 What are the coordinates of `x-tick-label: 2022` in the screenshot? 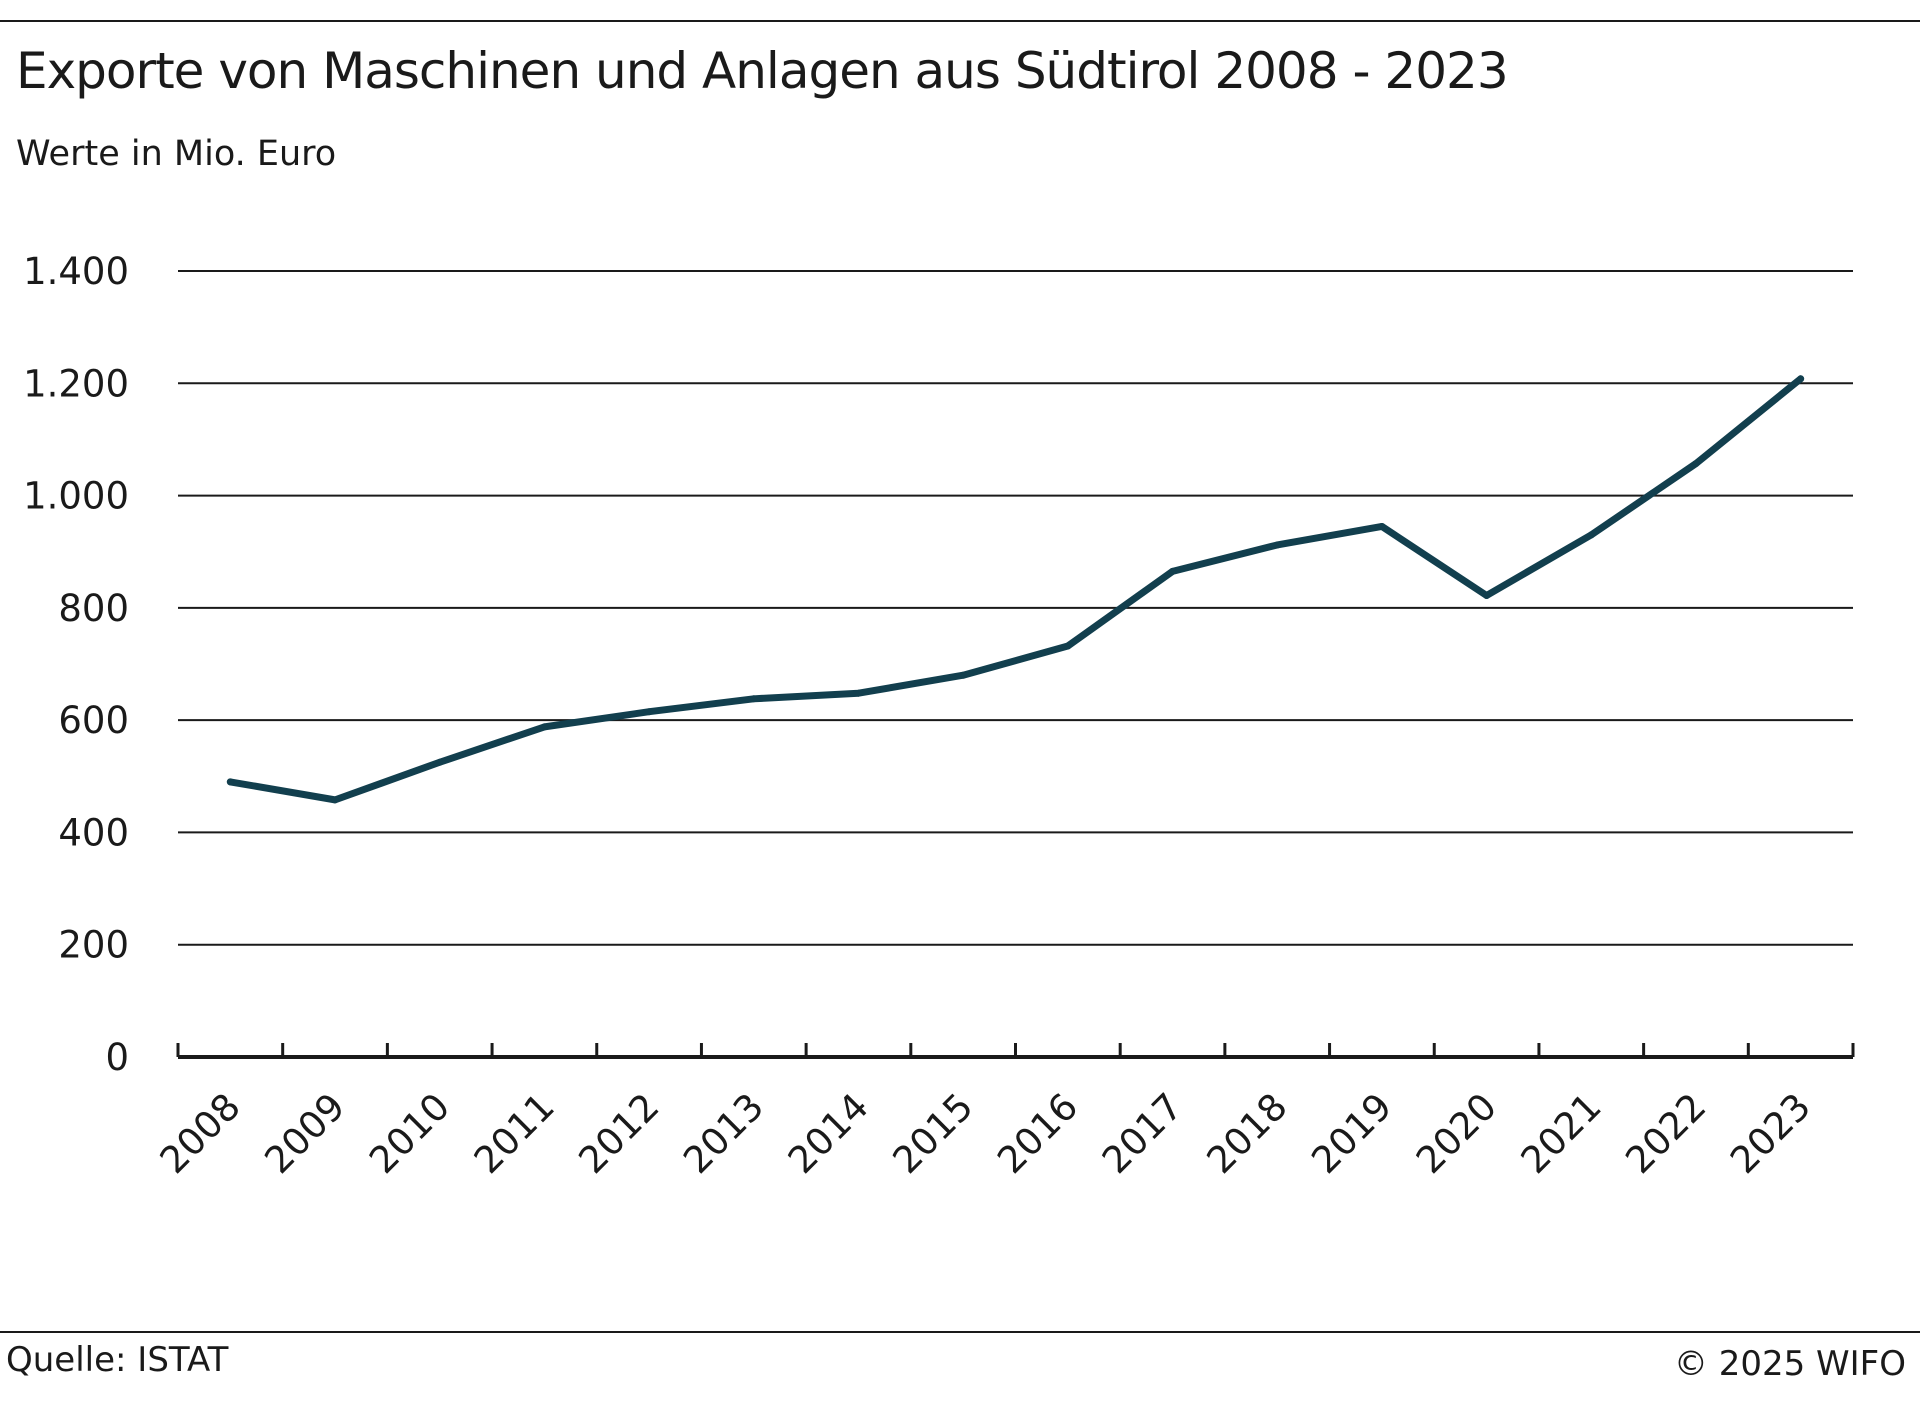 It's located at (1665, 1133).